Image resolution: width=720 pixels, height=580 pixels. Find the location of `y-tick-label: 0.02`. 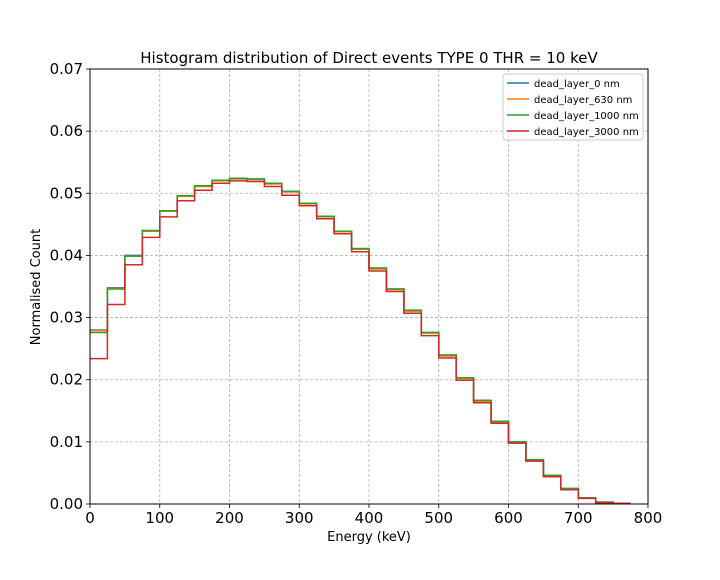

y-tick-label: 0.02 is located at coordinates (66, 380).